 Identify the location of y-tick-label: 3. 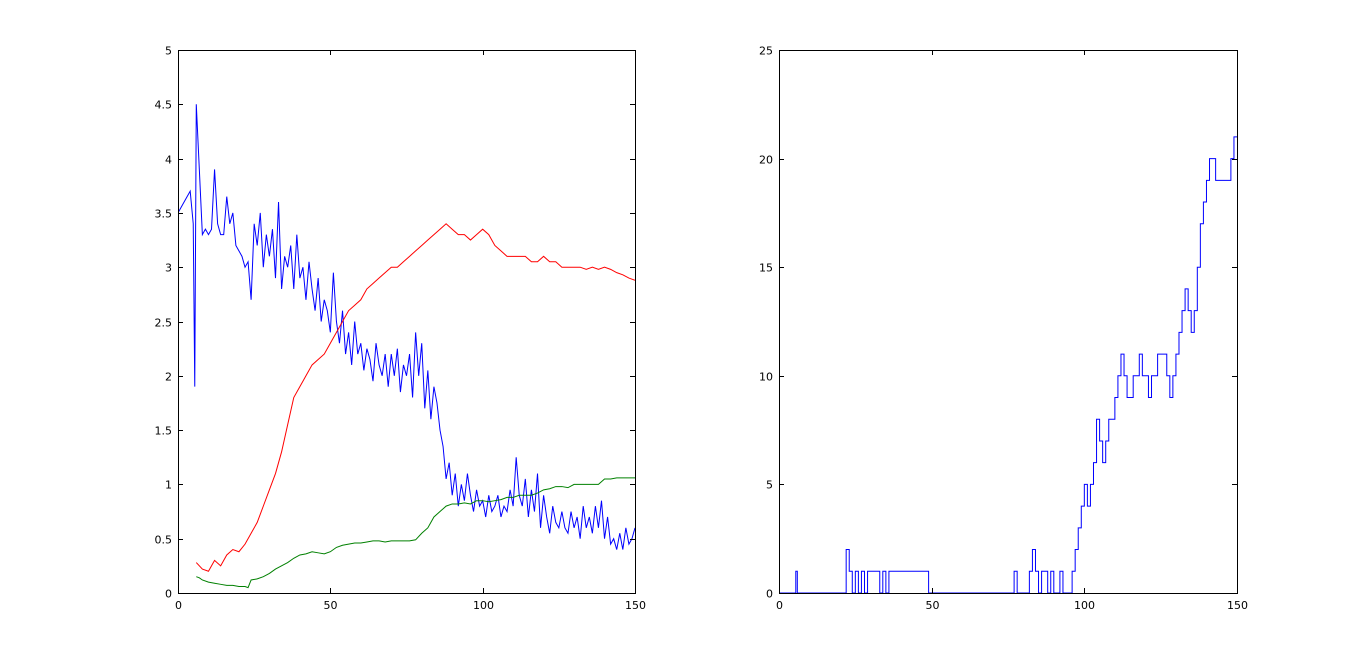
(168, 268).